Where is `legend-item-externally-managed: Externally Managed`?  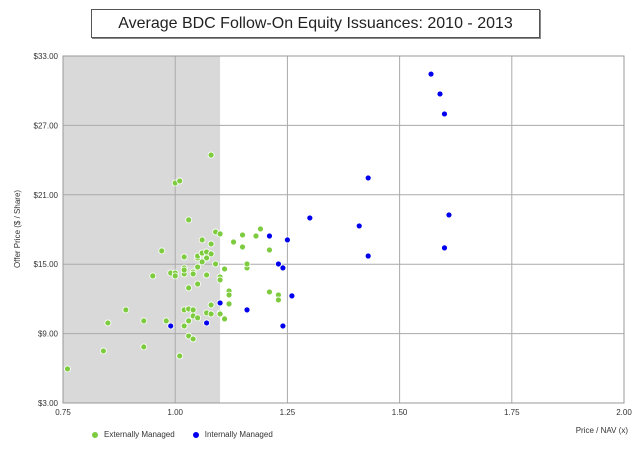
legend-item-externally-managed: Externally Managed is located at coordinates (133, 434).